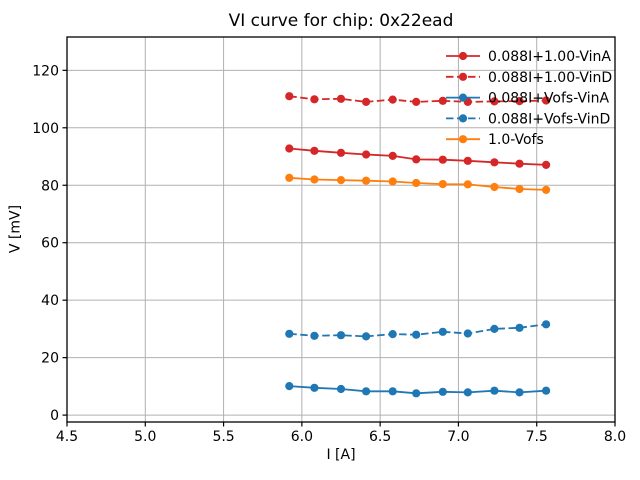 This screenshot has height=480, width=640. What do you see at coordinates (615, 437) in the screenshot?
I see `x-tick-label: 8.0` at bounding box center [615, 437].